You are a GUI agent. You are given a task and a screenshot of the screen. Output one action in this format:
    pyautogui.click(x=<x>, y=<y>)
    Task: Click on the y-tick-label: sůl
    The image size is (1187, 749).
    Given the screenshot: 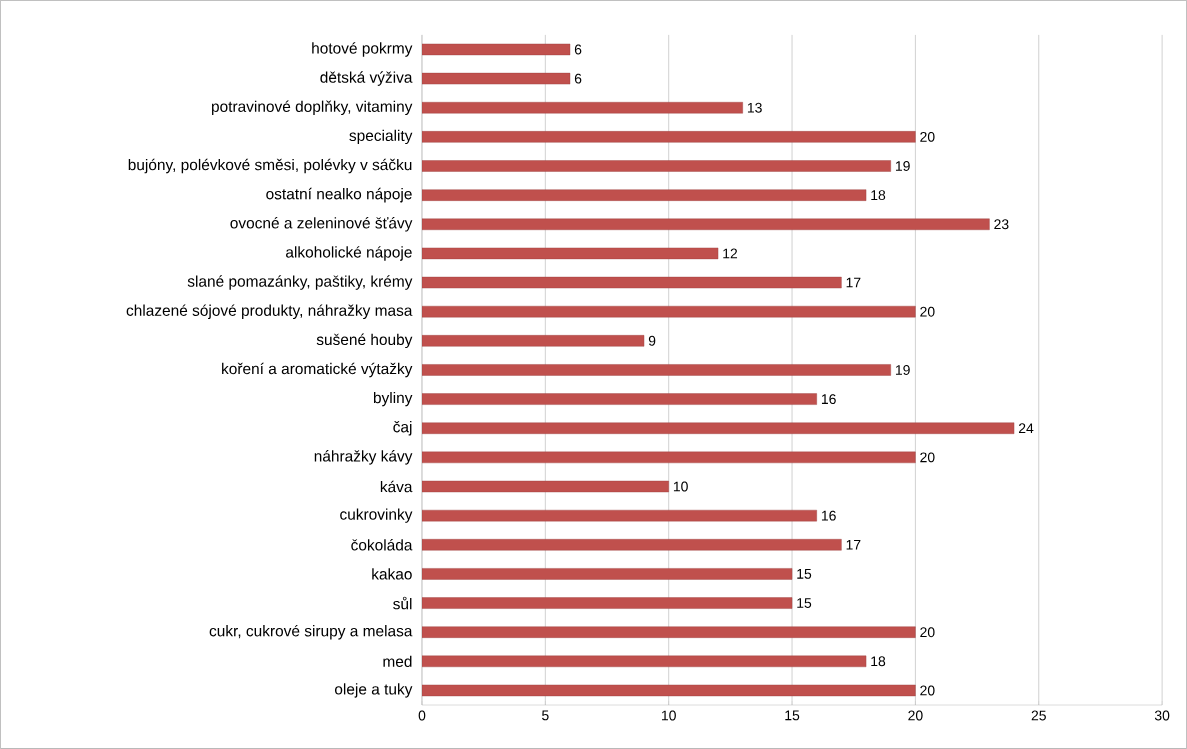 What is the action you would take?
    pyautogui.click(x=402, y=603)
    